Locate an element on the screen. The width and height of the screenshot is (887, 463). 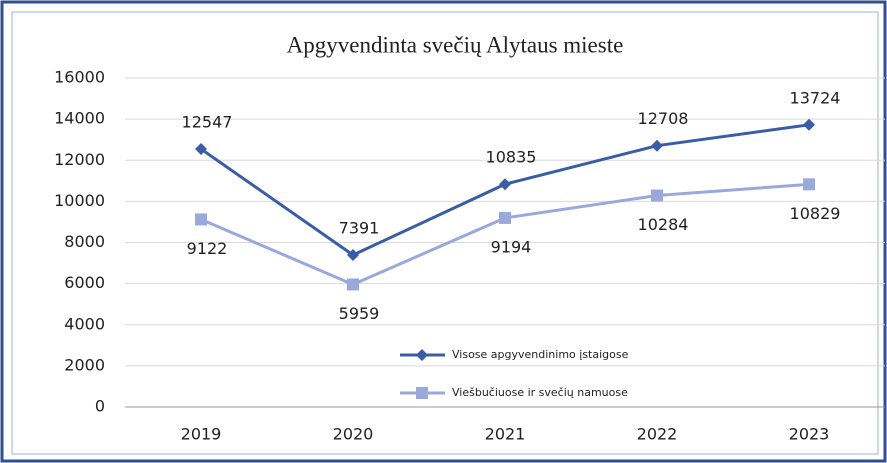
y-tick-label: 0 is located at coordinates (100, 406).